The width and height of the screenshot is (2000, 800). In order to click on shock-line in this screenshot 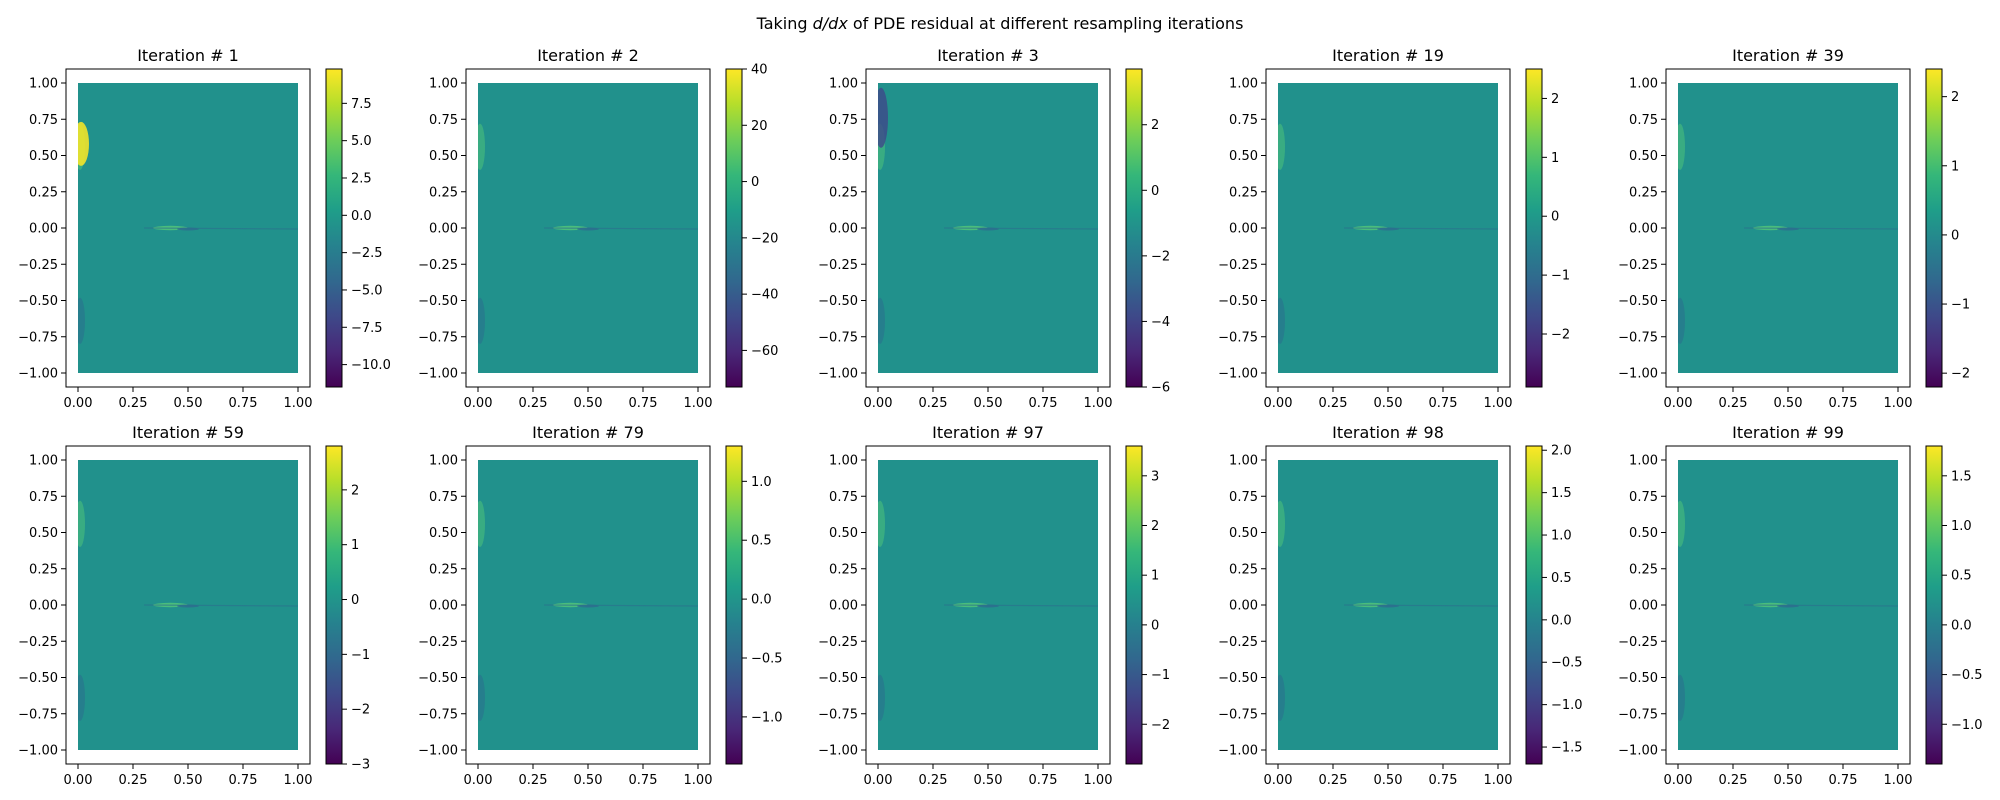, I will do `click(220, 228)`.